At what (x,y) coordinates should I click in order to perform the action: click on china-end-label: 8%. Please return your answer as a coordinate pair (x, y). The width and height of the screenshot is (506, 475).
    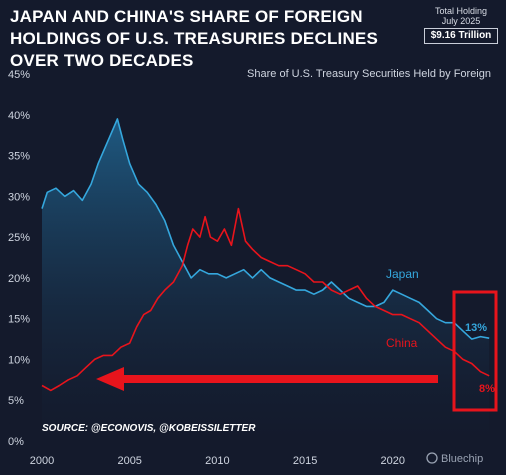
    Looking at the image, I should click on (487, 389).